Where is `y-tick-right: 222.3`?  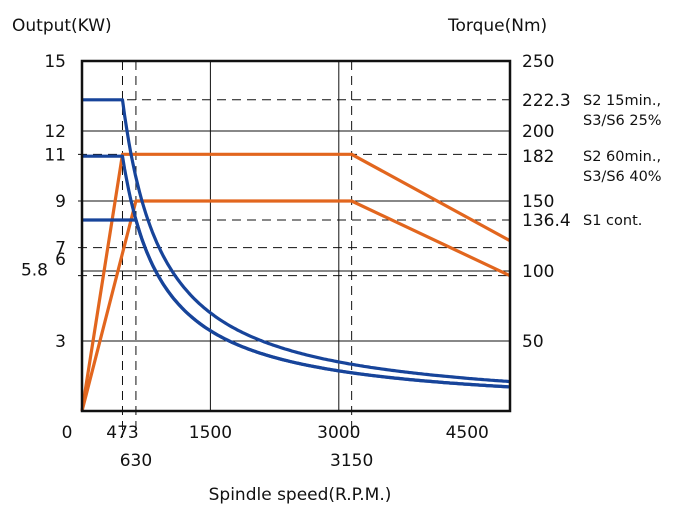 y-tick-right: 222.3 is located at coordinates (546, 101).